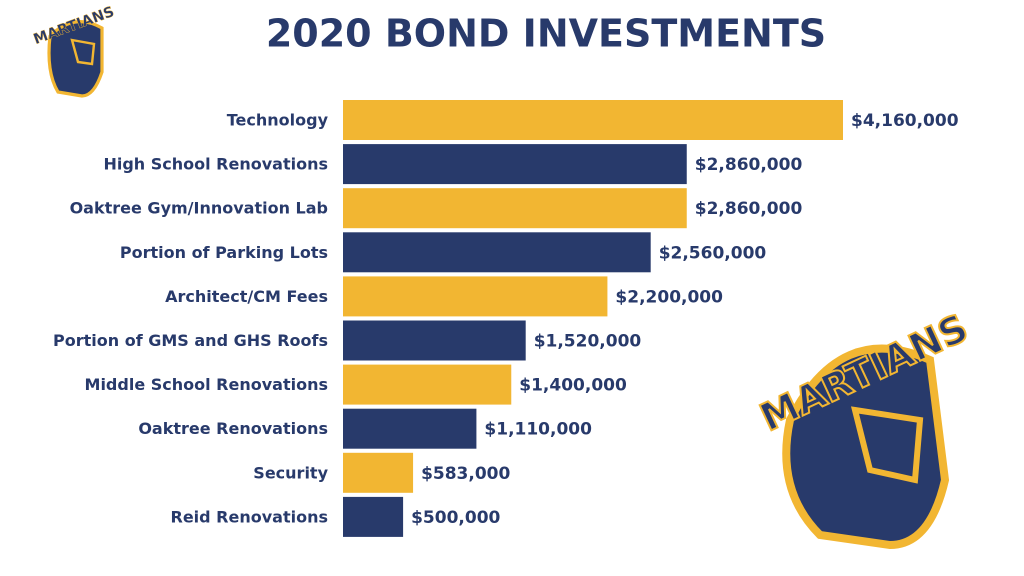 The height and width of the screenshot is (576, 1024). Describe the element at coordinates (233, 428) in the screenshot. I see `category-label: Oaktree Renovations` at that location.